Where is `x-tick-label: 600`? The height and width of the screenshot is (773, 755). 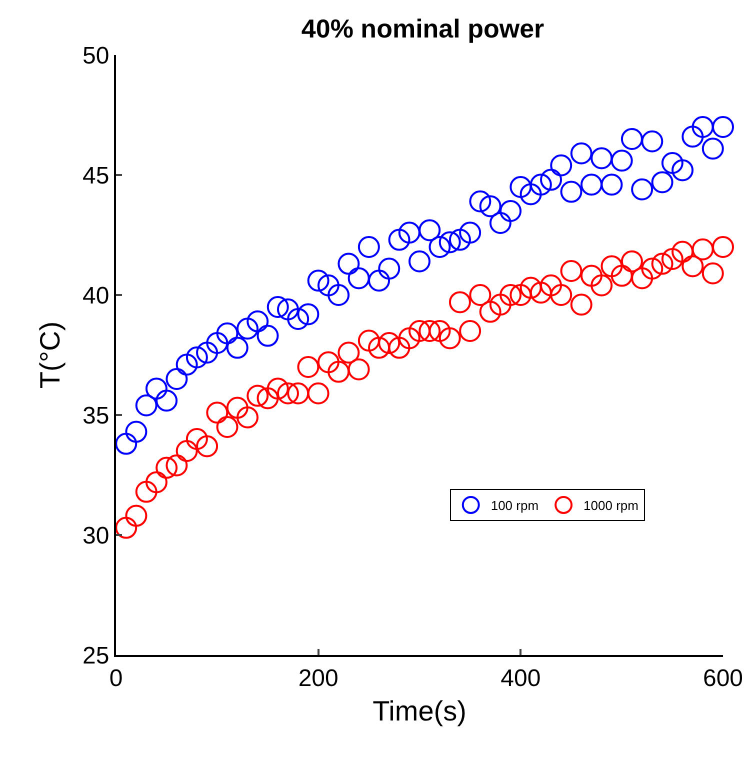 x-tick-label: 600 is located at coordinates (723, 678).